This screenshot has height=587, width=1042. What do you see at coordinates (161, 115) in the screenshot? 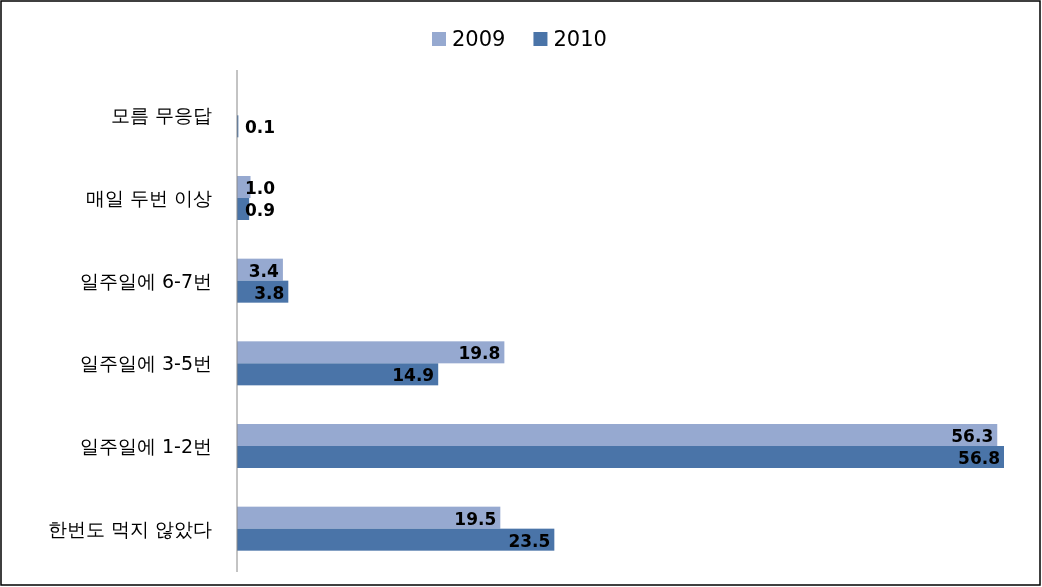
I see `y-tick-label: 모름 무응답` at bounding box center [161, 115].